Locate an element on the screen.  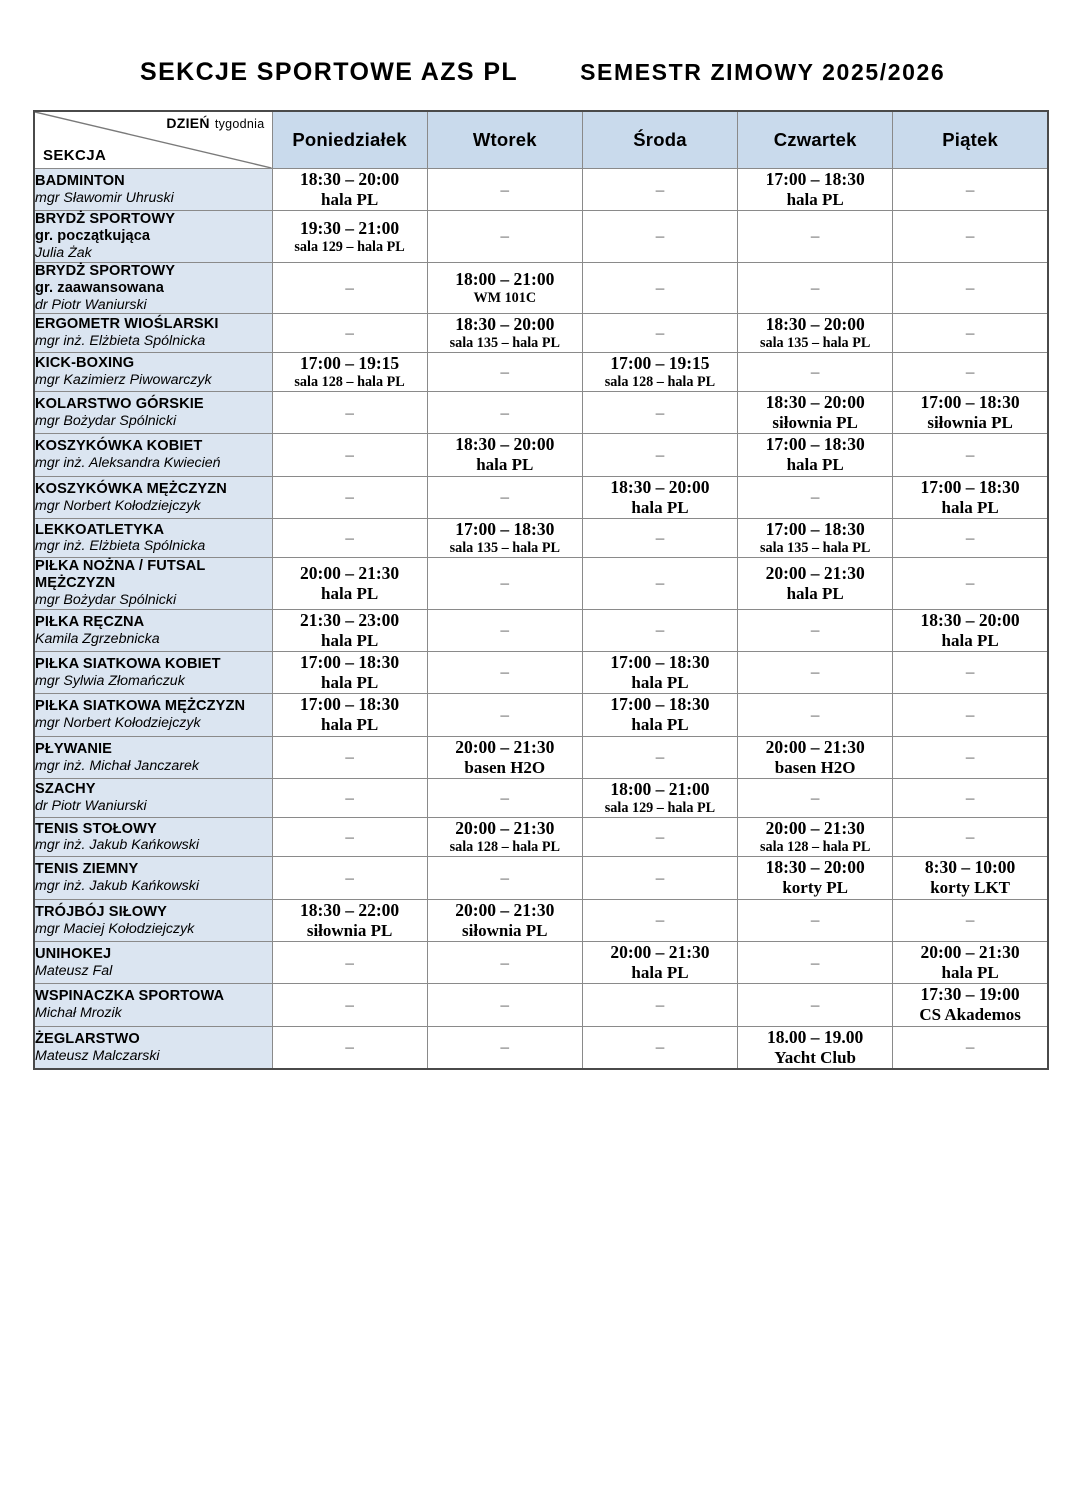
section-instructor: mgr Norbert Kołodziejczyk is located at coordinates (118, 723).